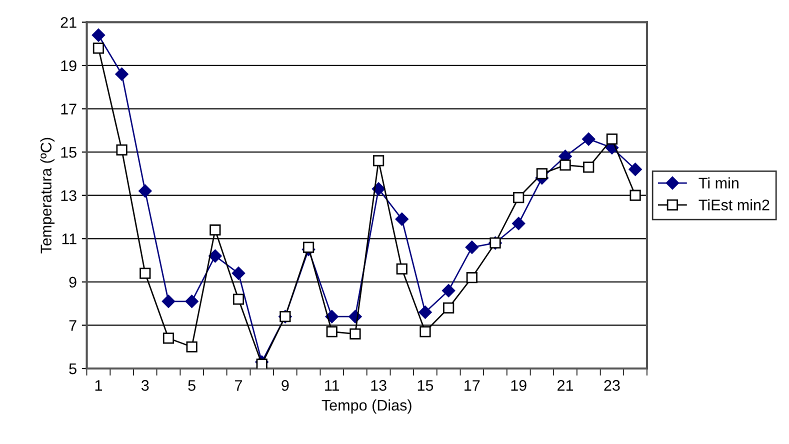 This screenshot has width=789, height=444. What do you see at coordinates (718, 182) in the screenshot?
I see `legend-label: Ti min` at bounding box center [718, 182].